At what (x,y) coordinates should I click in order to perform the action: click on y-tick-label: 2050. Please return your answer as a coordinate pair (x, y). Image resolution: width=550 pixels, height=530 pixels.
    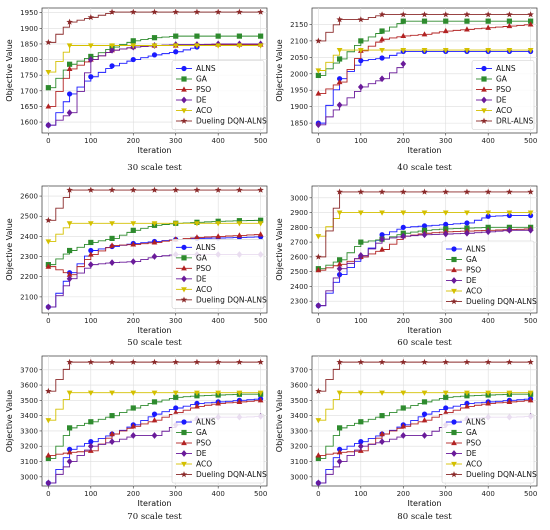
    Looking at the image, I should click on (299, 58).